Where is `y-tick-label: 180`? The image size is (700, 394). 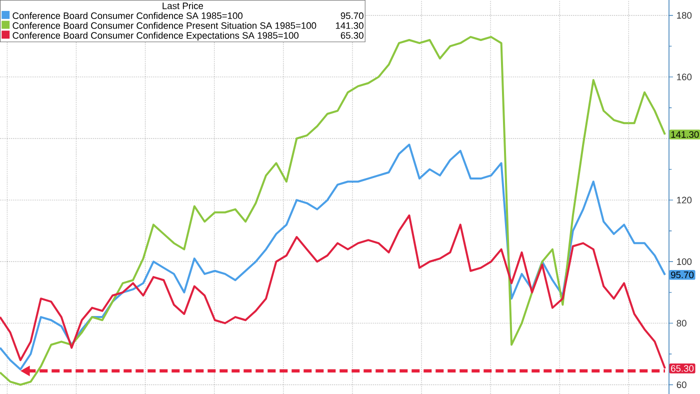
y-tick-label: 180 is located at coordinates (684, 15).